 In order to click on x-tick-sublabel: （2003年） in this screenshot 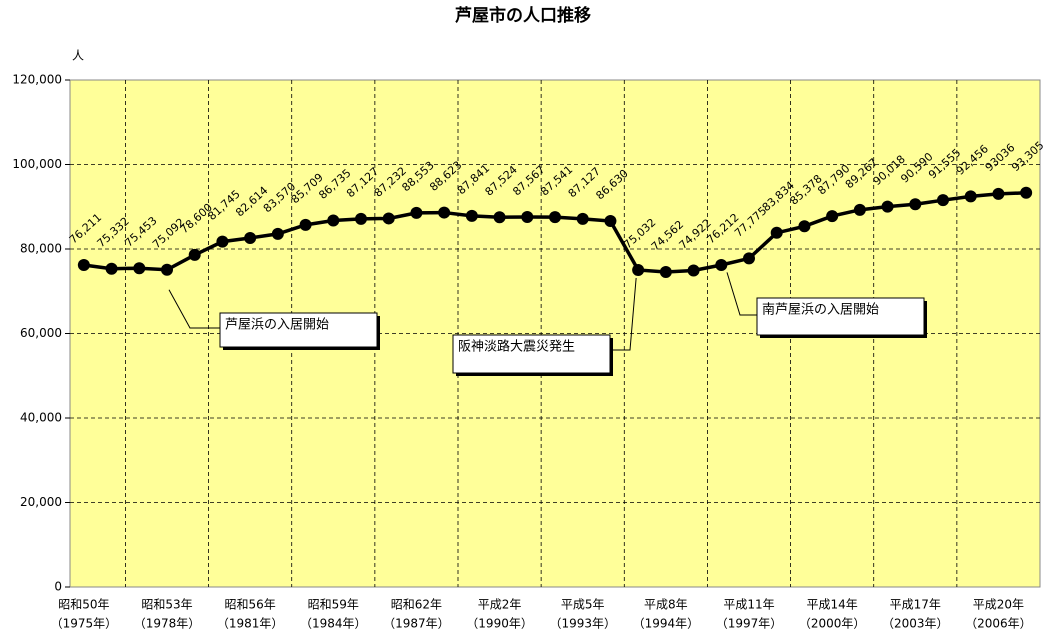, I will do `click(915, 624)`.